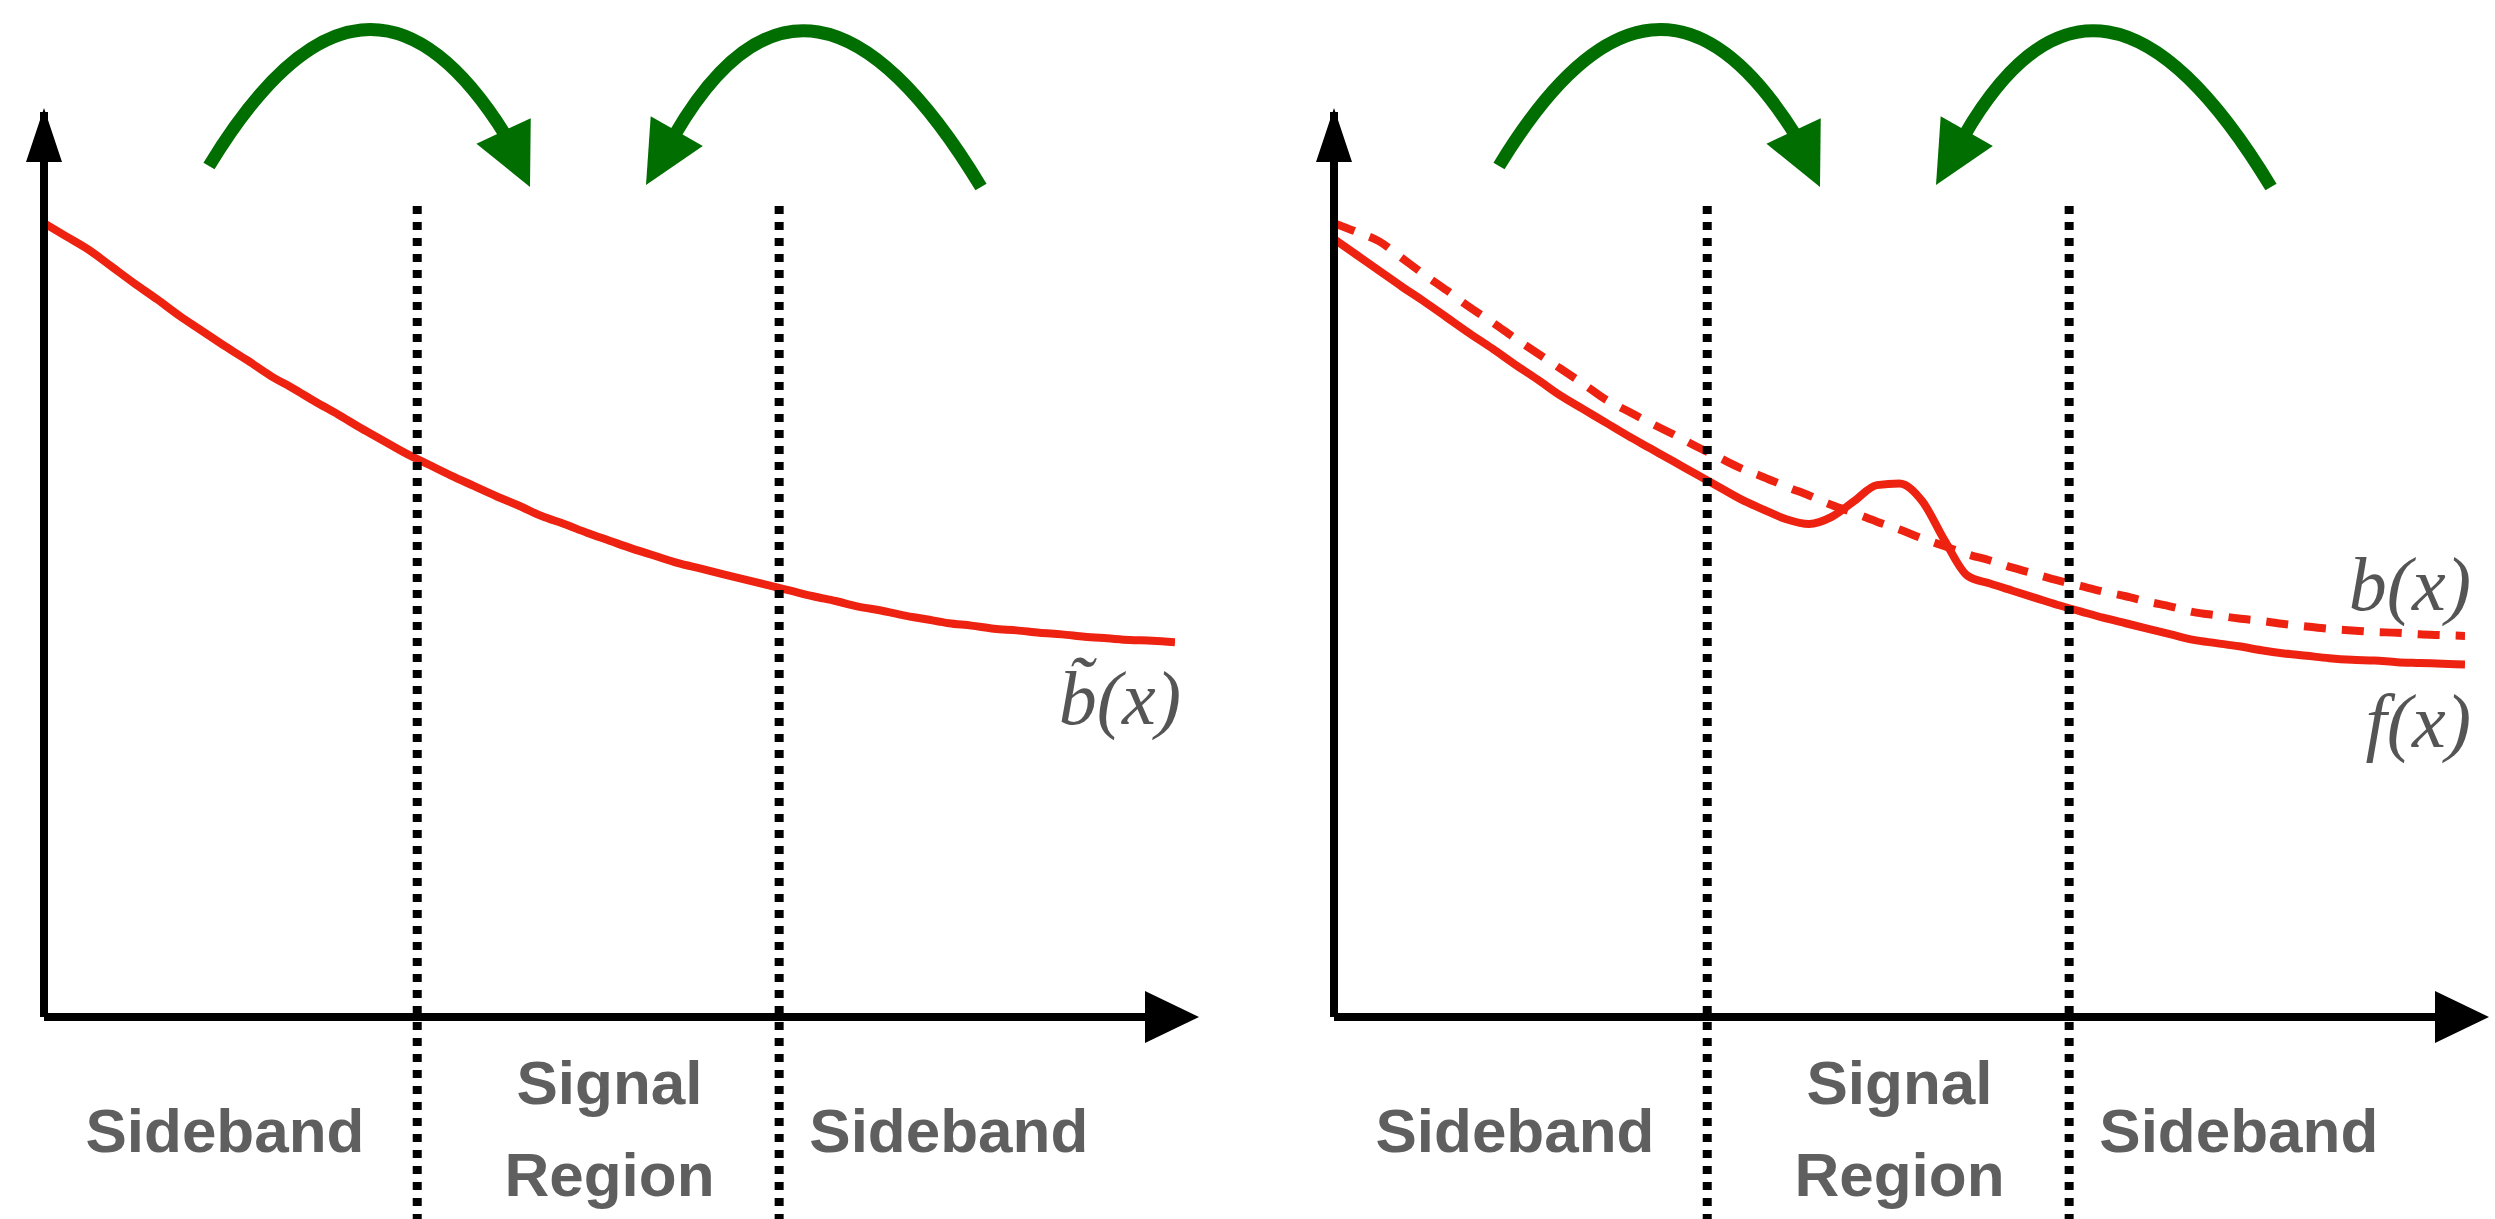  Describe the element at coordinates (1119, 699) in the screenshot. I see `series-label: b̃(x)` at that location.